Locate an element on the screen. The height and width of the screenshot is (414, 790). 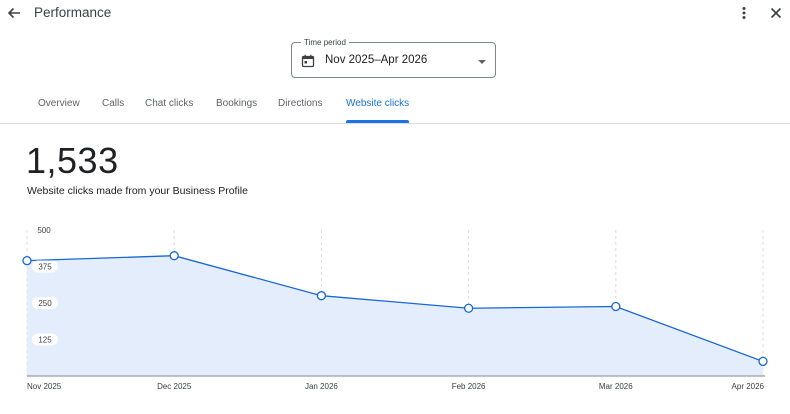
x-tick-label: Jan 2026 is located at coordinates (321, 386).